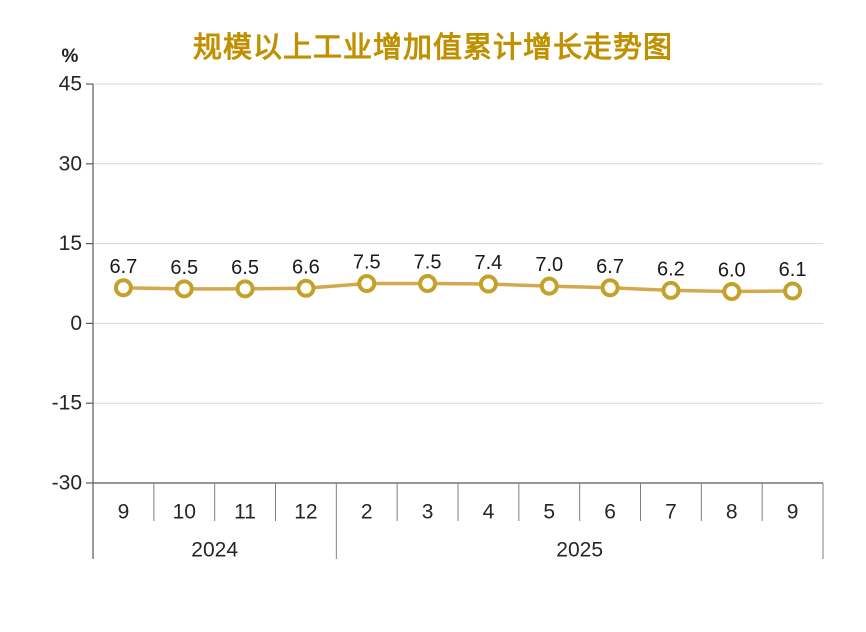  Describe the element at coordinates (67, 403) in the screenshot. I see `y-axis-tick-label: -15` at that location.